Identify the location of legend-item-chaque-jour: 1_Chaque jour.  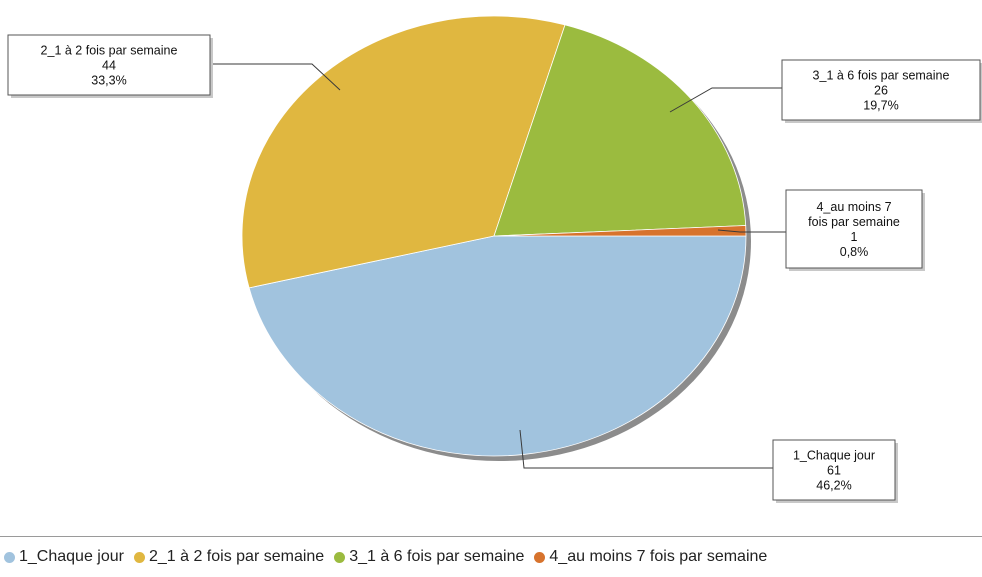
(64, 557).